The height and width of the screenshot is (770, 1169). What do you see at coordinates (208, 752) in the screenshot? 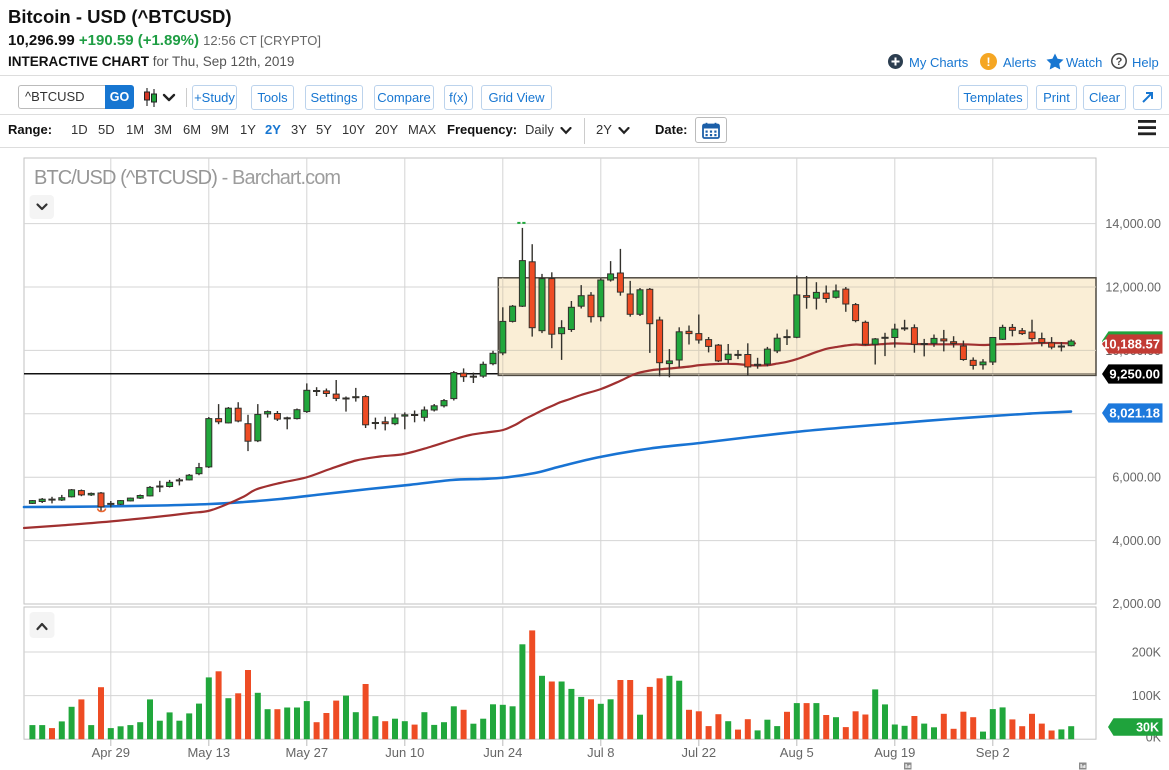
I see `svg-text: May 13` at bounding box center [208, 752].